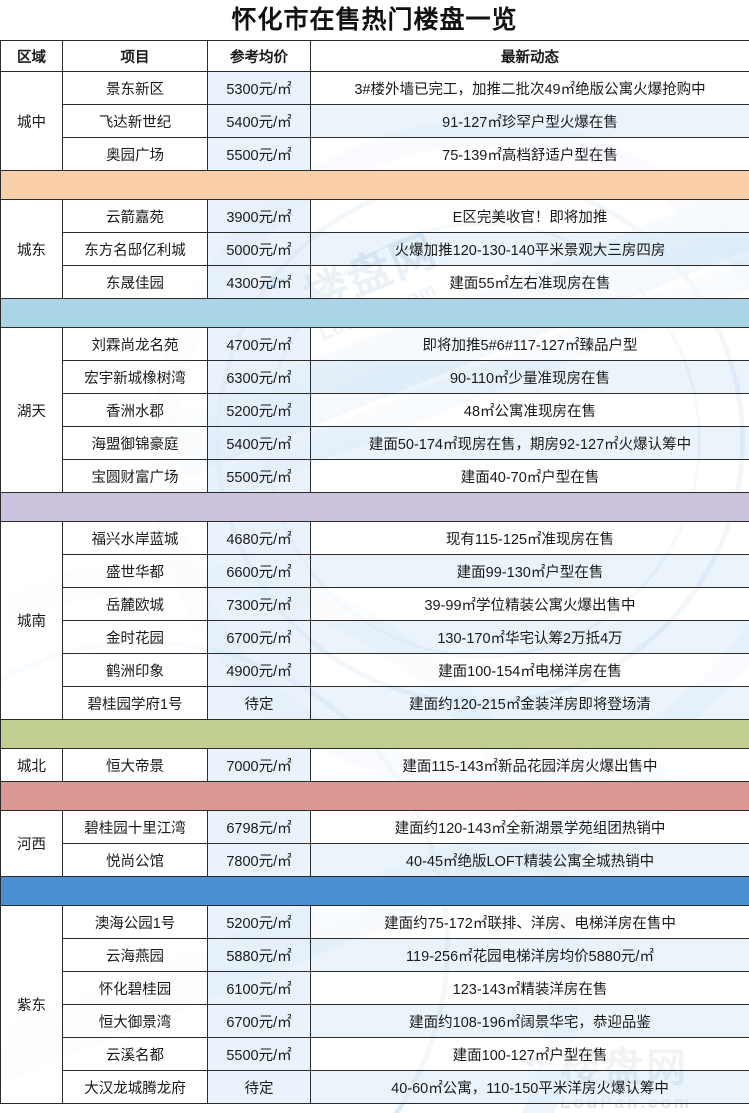  I want to click on average-price-cell: 3900元/㎡, so click(259, 216).